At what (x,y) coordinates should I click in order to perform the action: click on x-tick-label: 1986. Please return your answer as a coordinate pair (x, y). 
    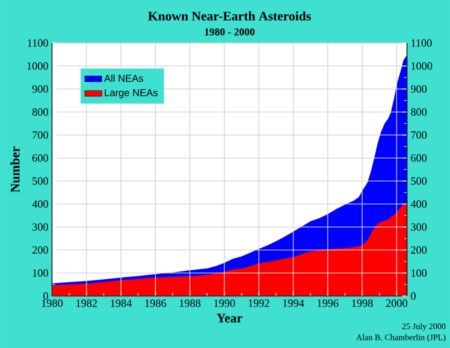
    Looking at the image, I should click on (155, 303).